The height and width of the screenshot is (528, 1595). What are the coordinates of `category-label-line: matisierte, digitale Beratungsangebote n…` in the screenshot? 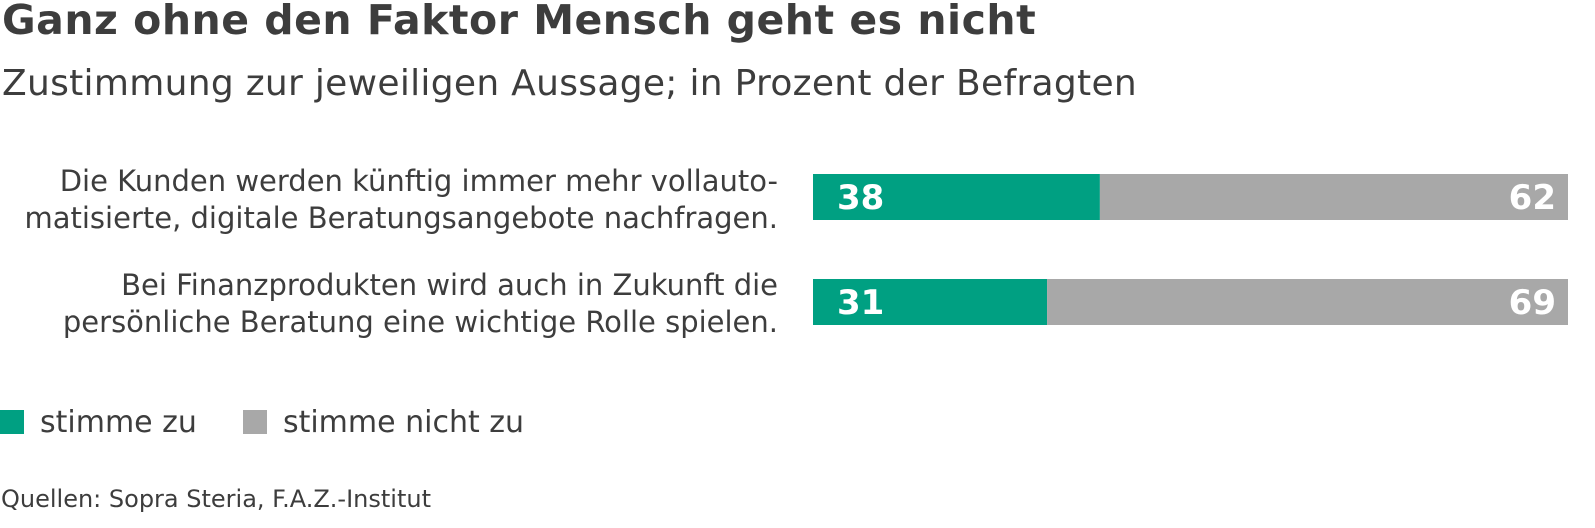 It's located at (401, 218).